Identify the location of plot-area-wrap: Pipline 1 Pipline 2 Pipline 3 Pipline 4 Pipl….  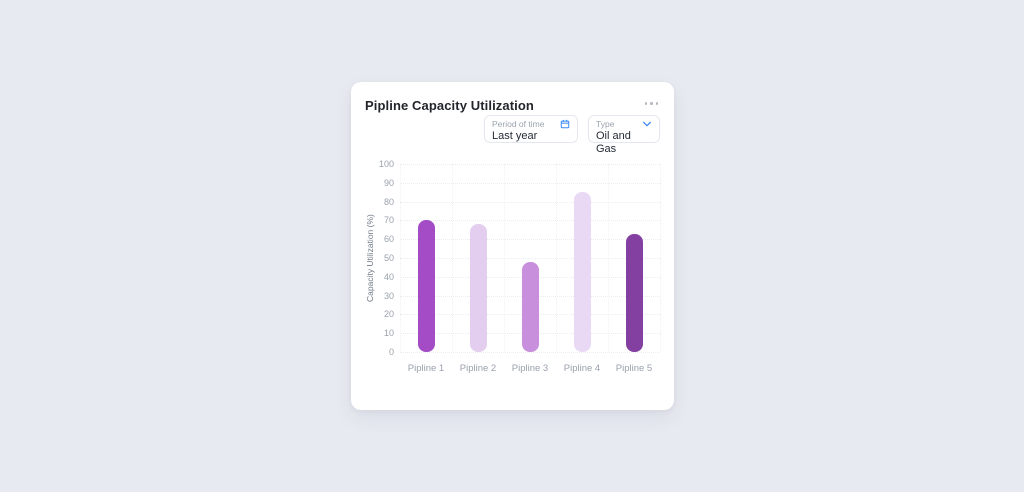
(530, 269).